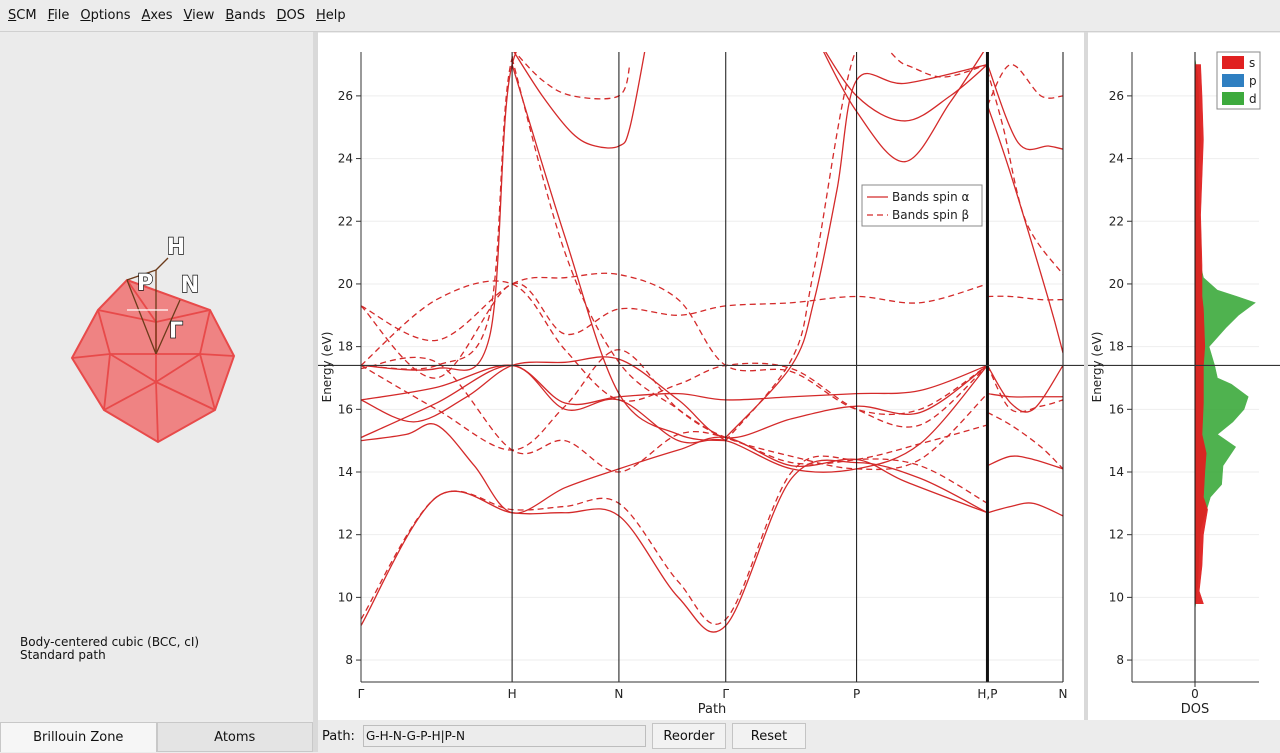 Image resolution: width=1280 pixels, height=753 pixels. I want to click on menu-bands: Bands, so click(245, 15).